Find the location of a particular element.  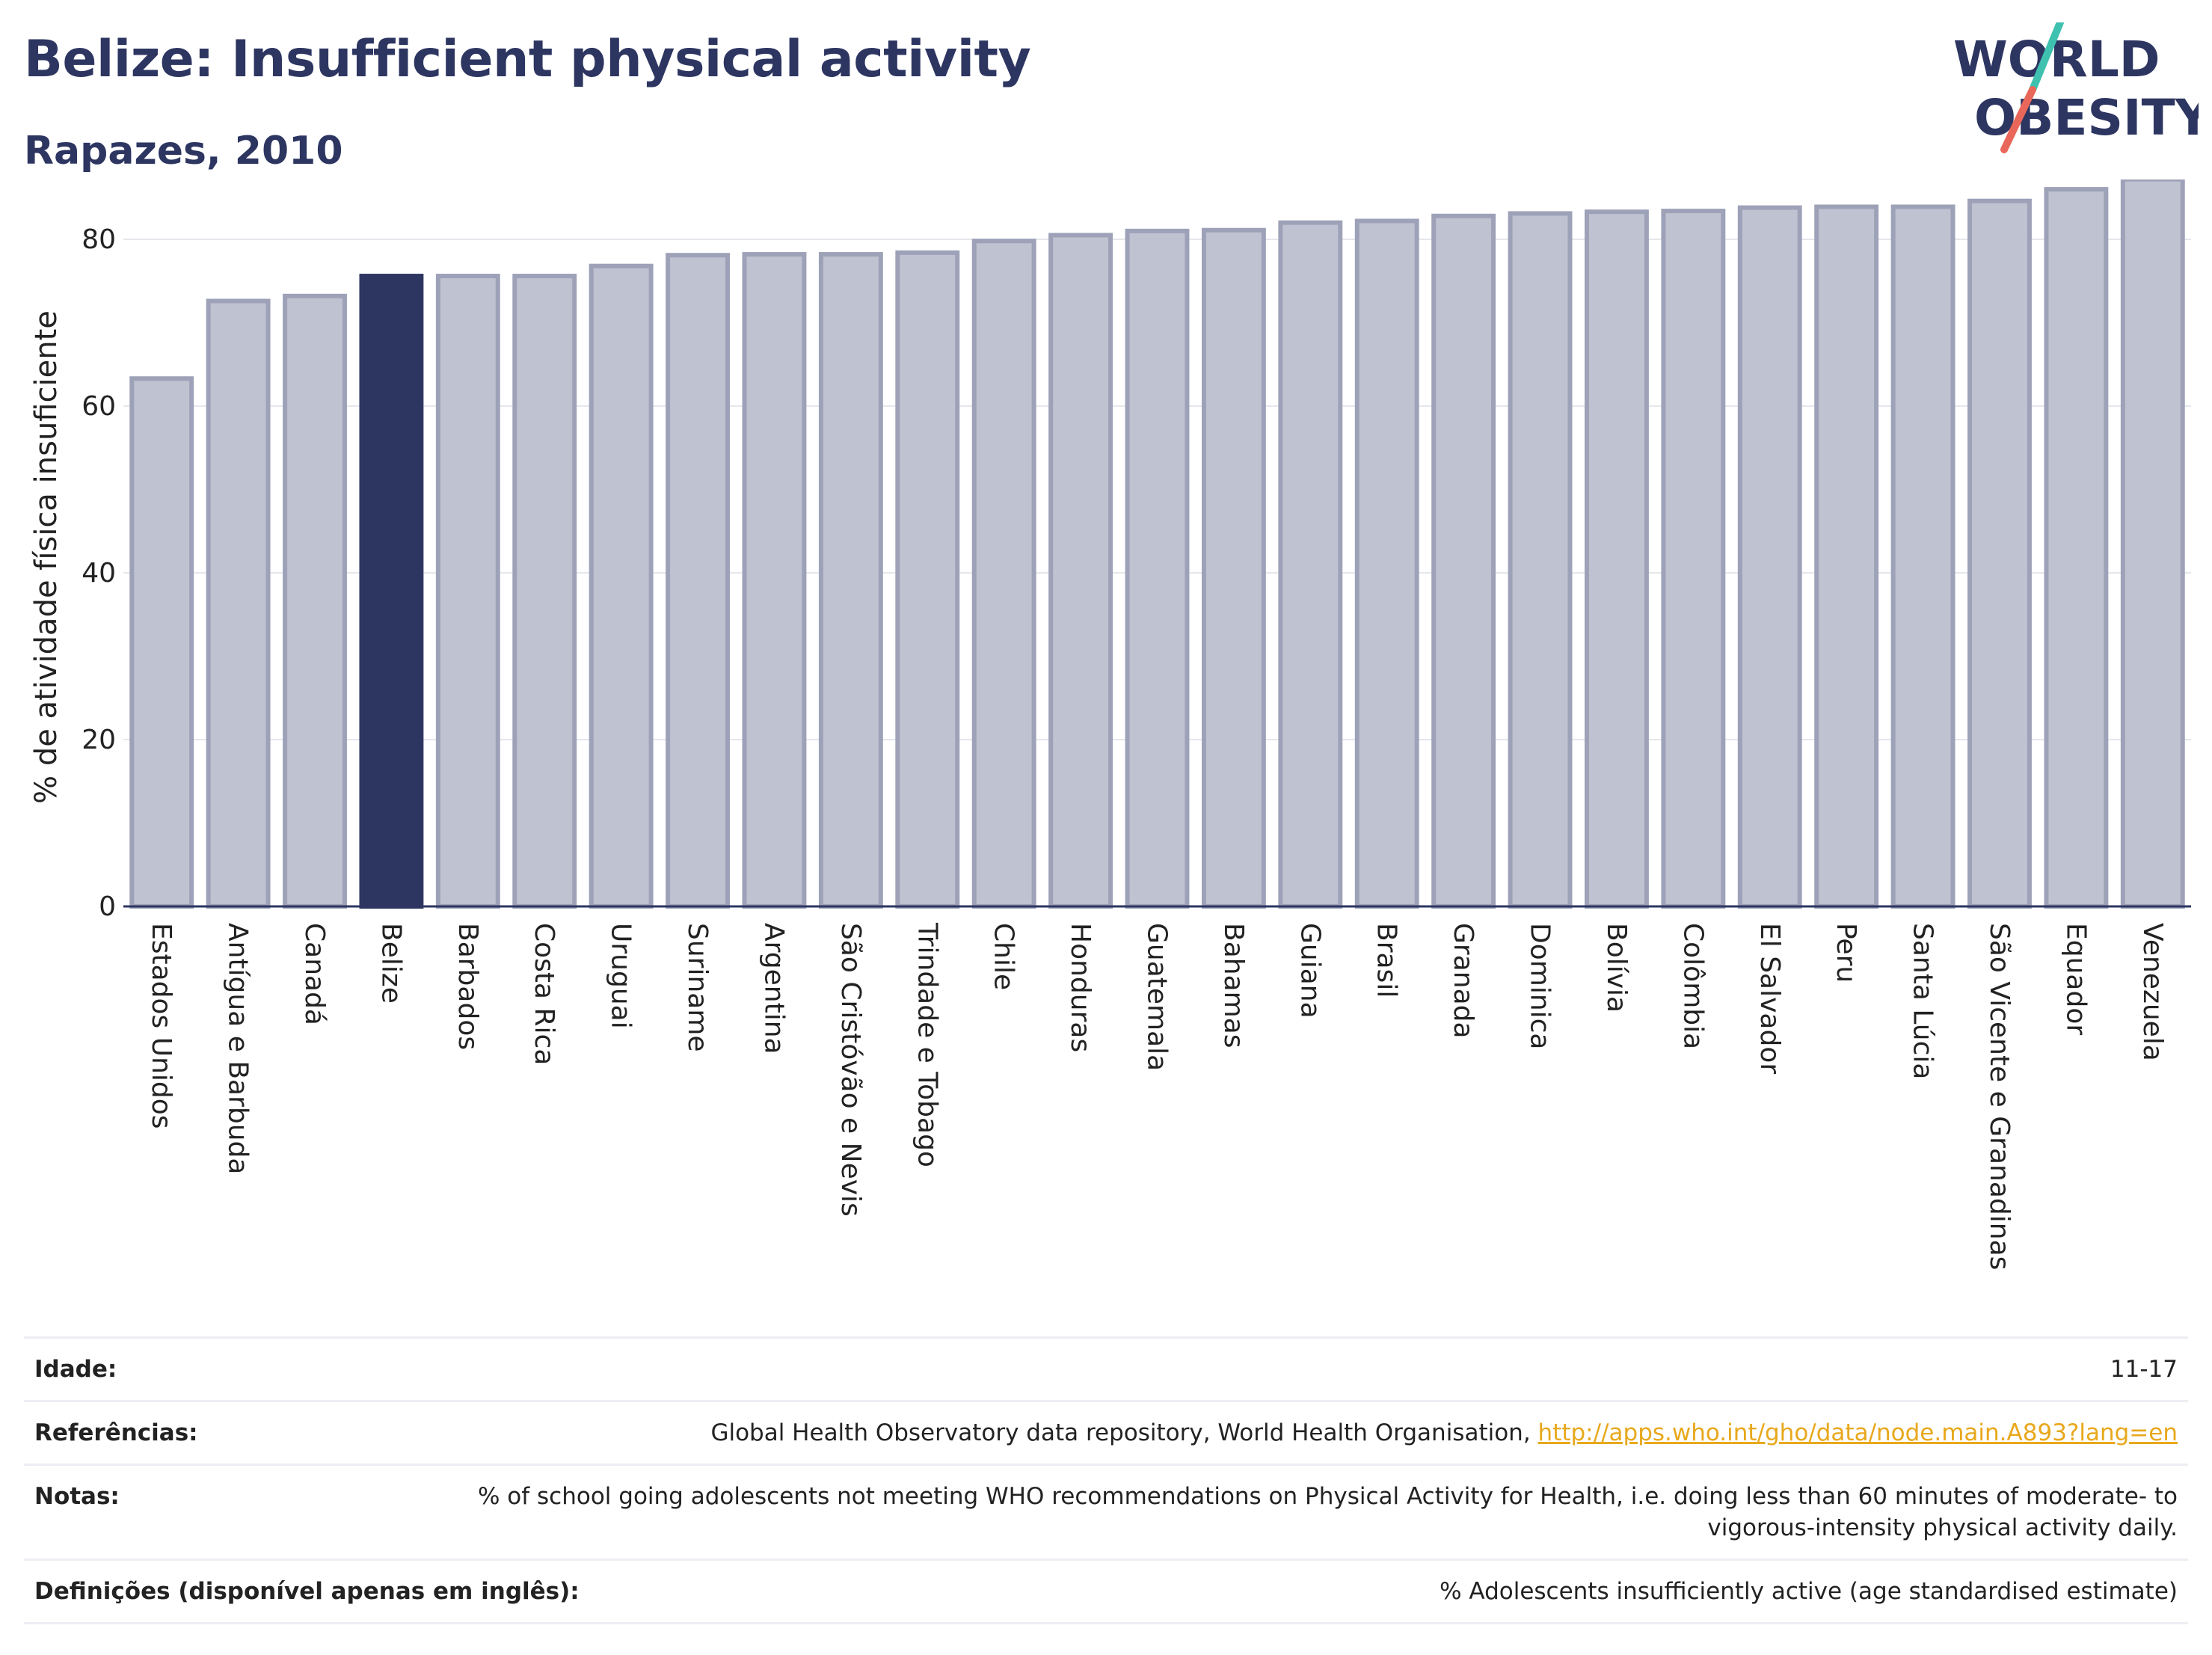

x-tick-label: Argentina is located at coordinates (773, 988).